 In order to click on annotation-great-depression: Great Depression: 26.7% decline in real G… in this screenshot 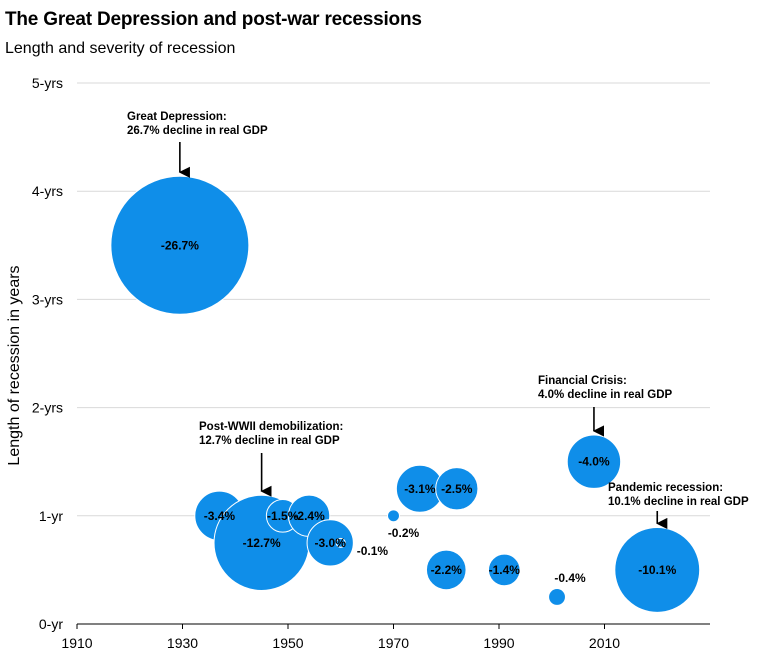, I will do `click(197, 144)`.